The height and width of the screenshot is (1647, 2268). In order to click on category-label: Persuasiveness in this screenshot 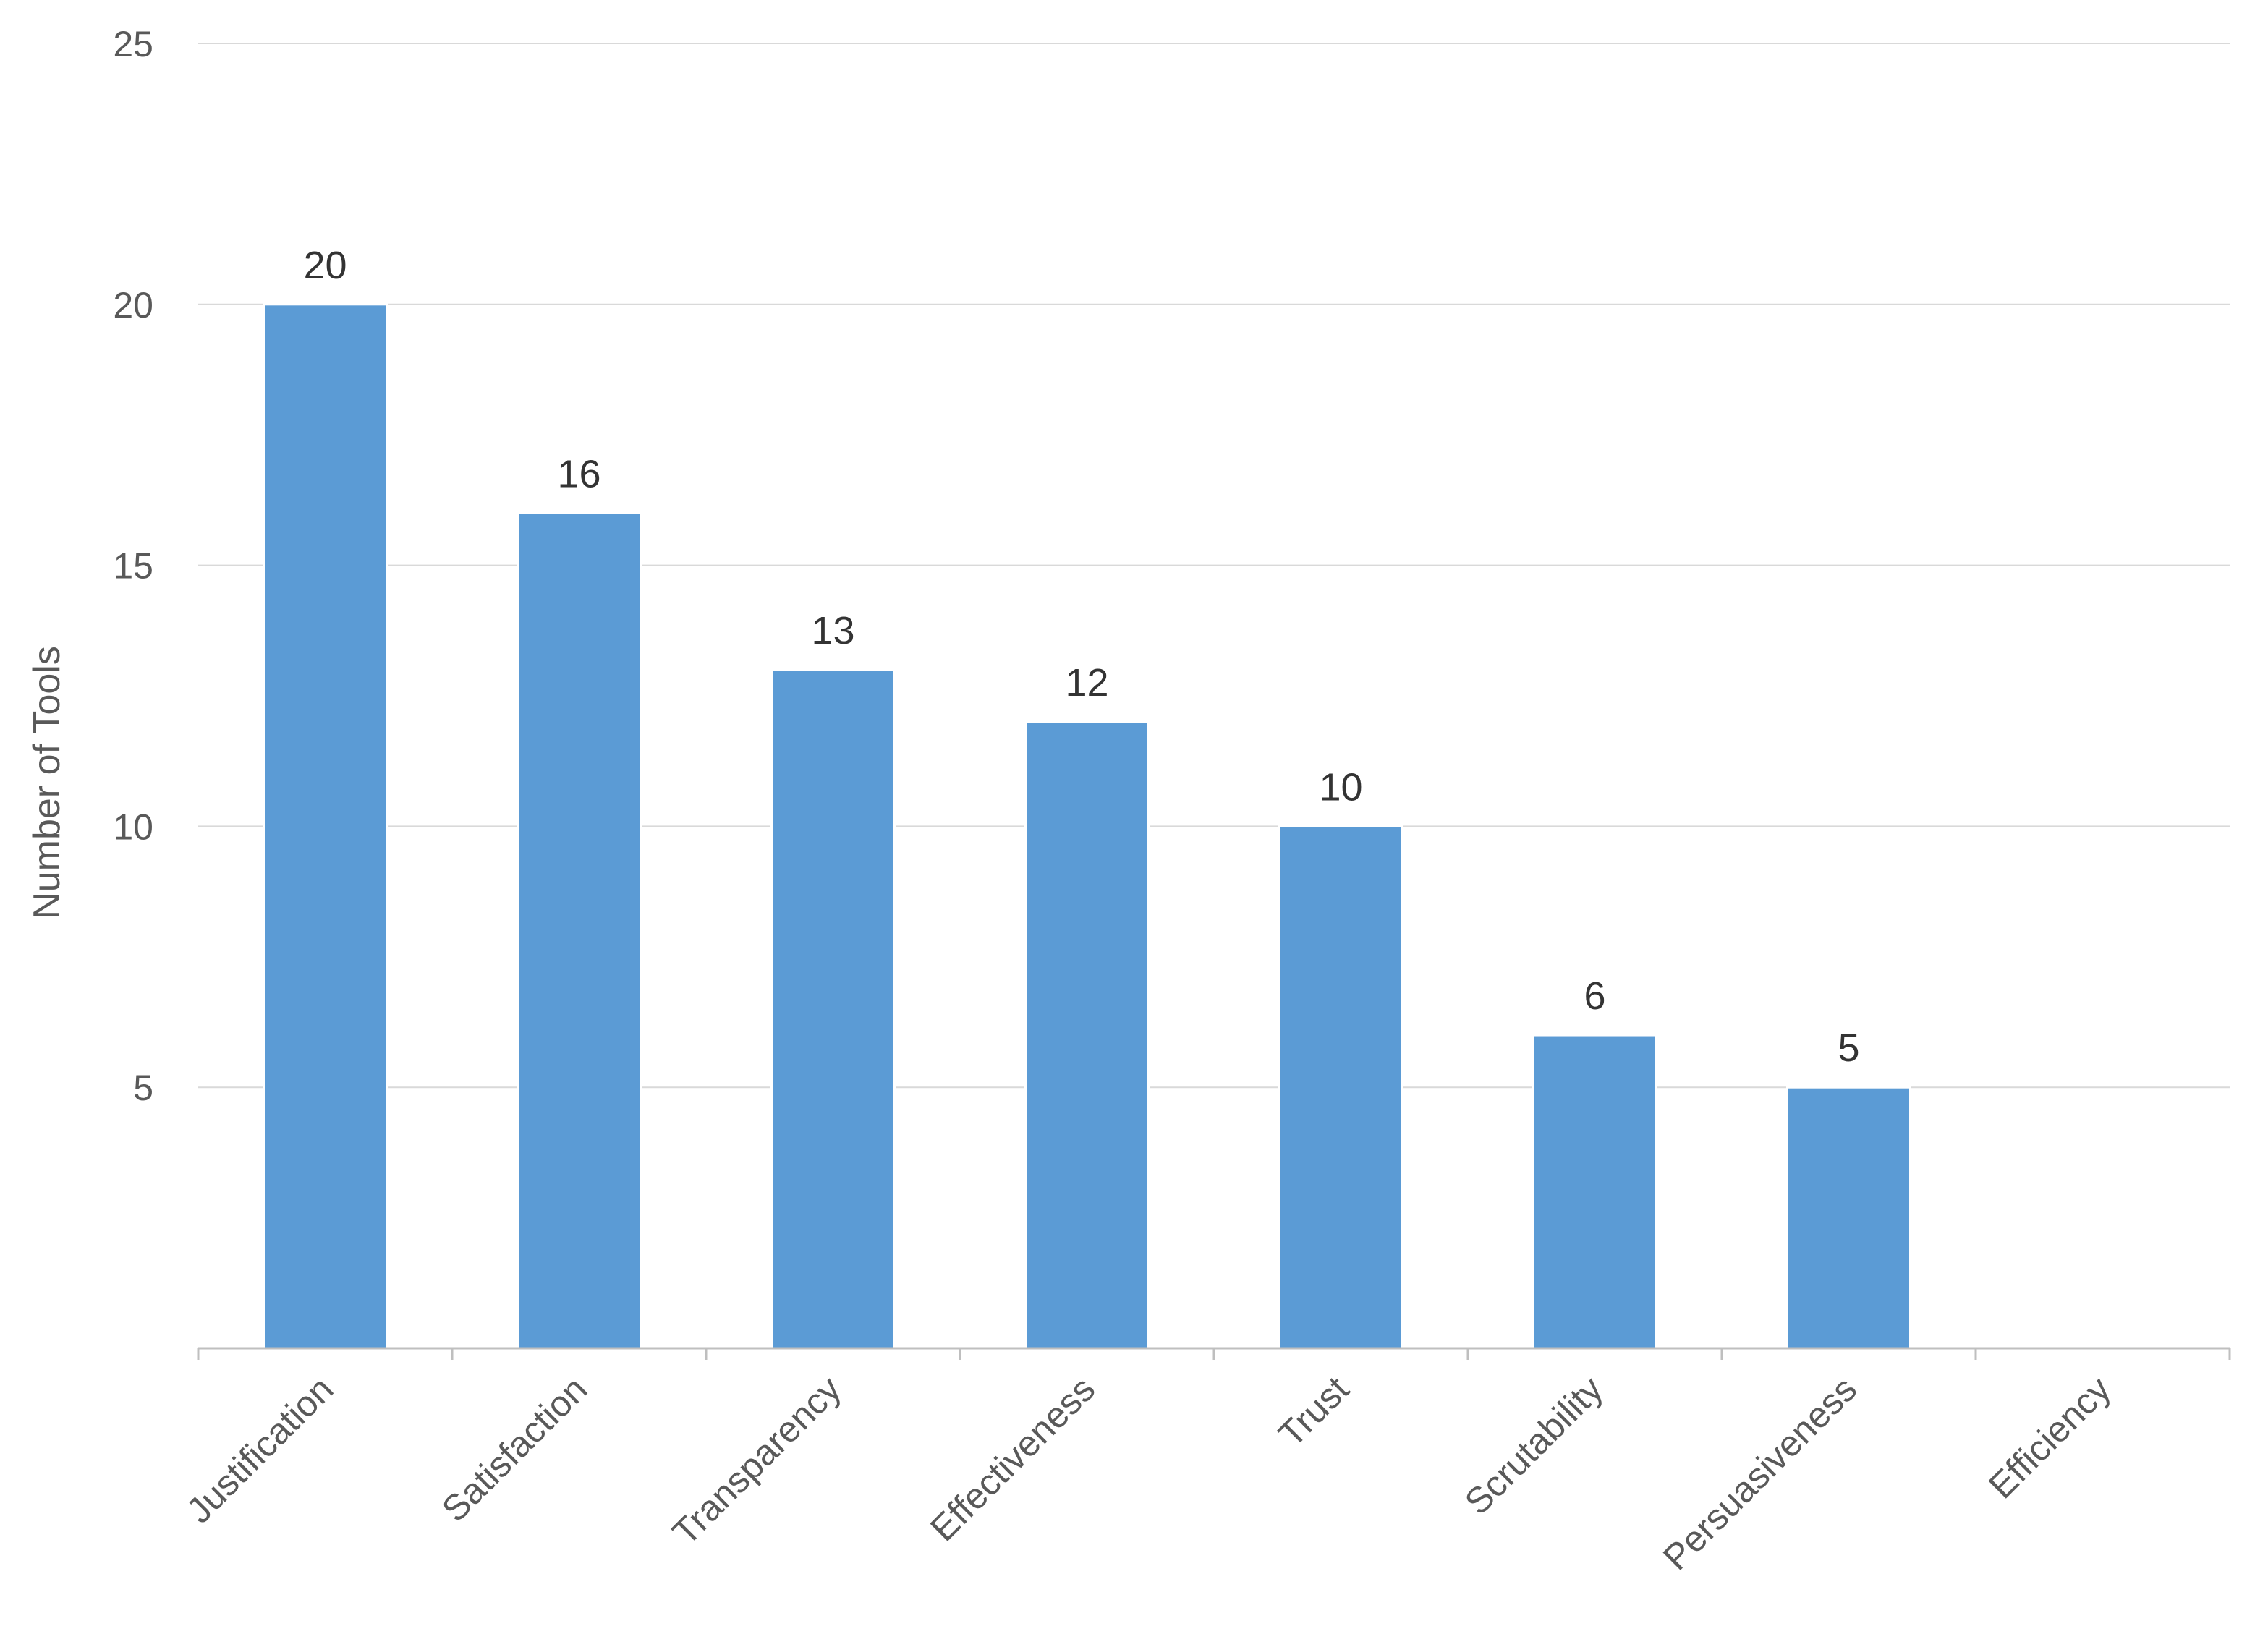, I will do `click(1759, 1473)`.